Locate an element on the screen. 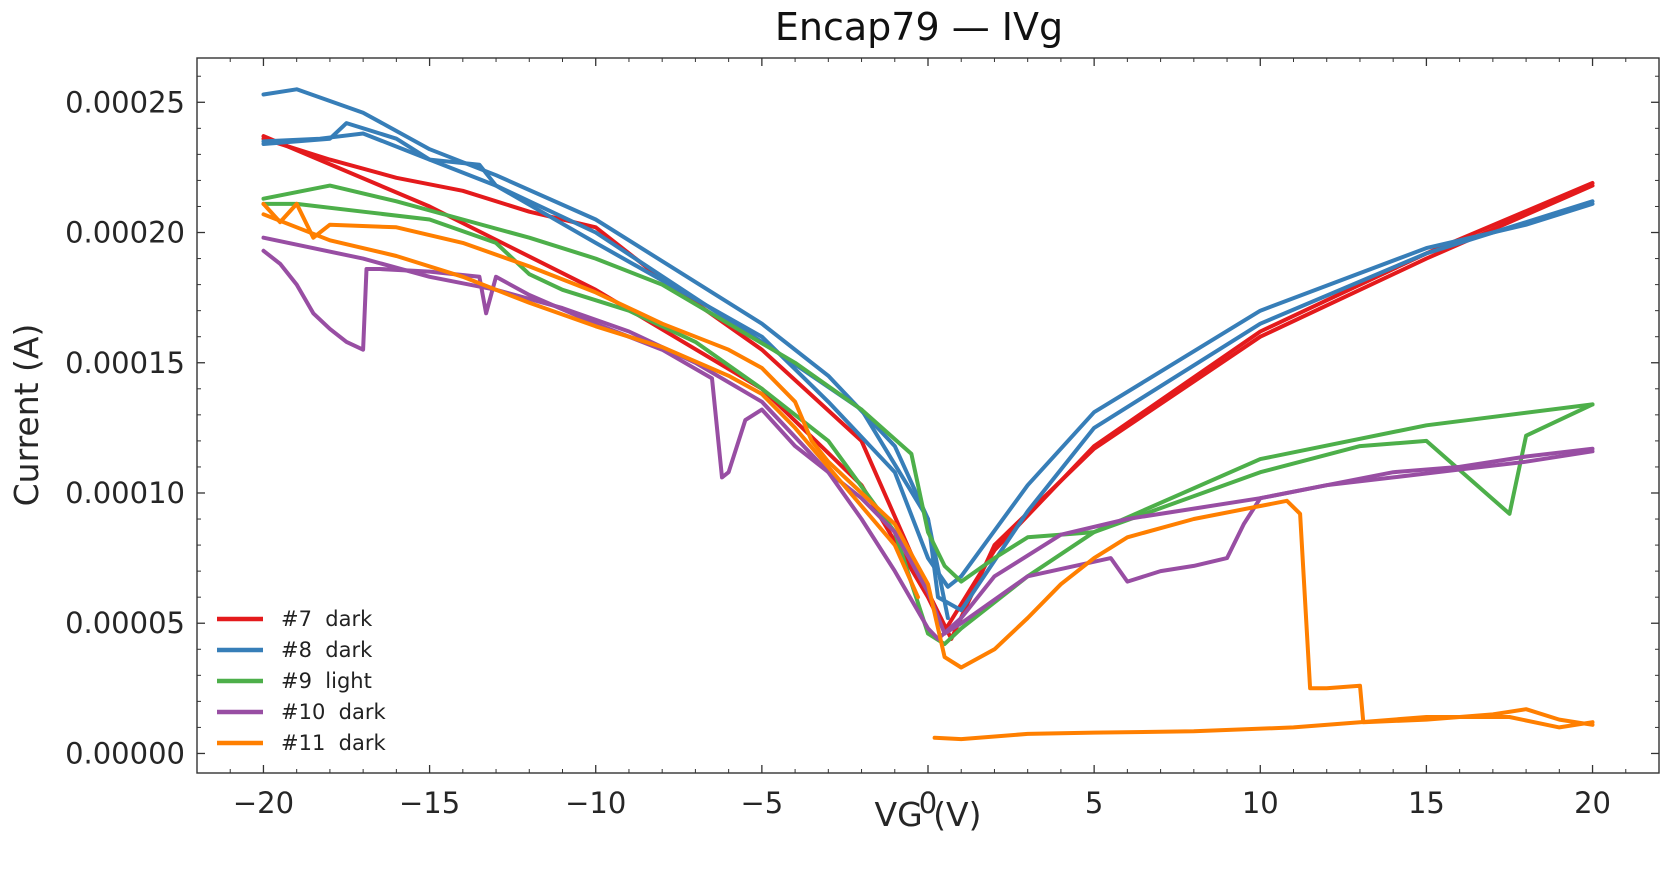 The image size is (1669, 870). x-tick-labels: −20 −15 −10 −5 0 5 10 15 20 is located at coordinates (922, 803).